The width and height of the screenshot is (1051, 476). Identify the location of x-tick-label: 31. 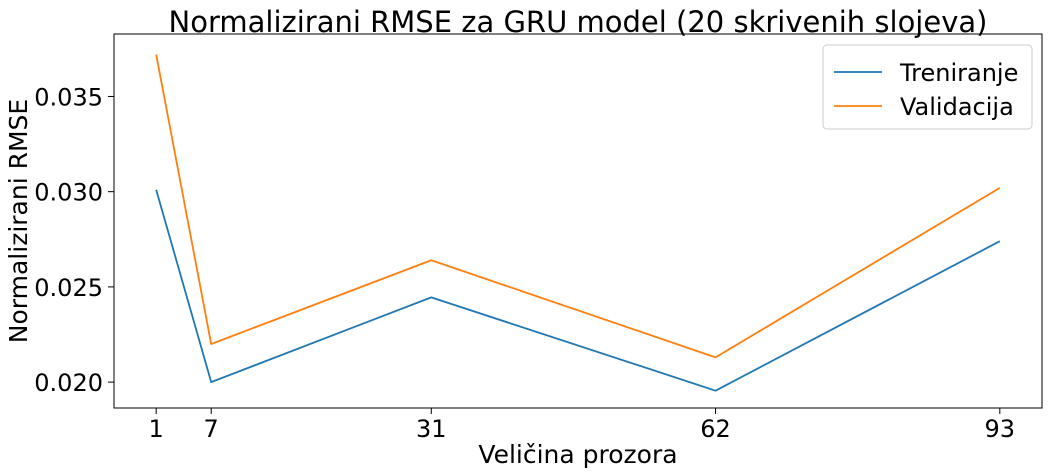
(431, 429).